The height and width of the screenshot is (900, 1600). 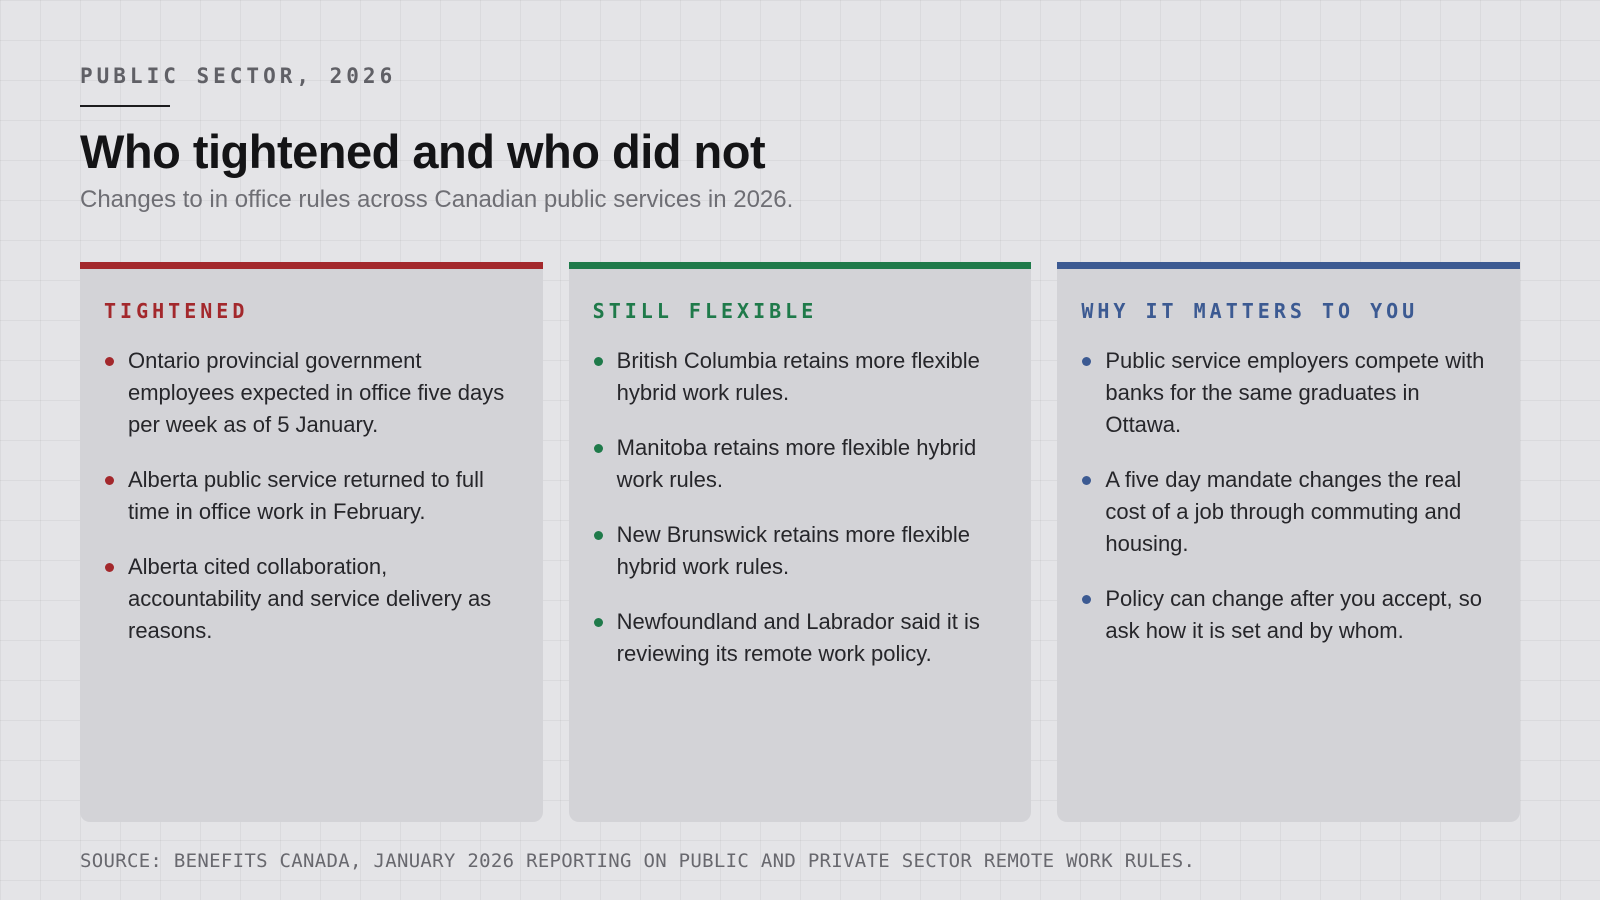 I want to click on kicker-label: PUBLIC SECTOR, 2026, so click(x=238, y=76).